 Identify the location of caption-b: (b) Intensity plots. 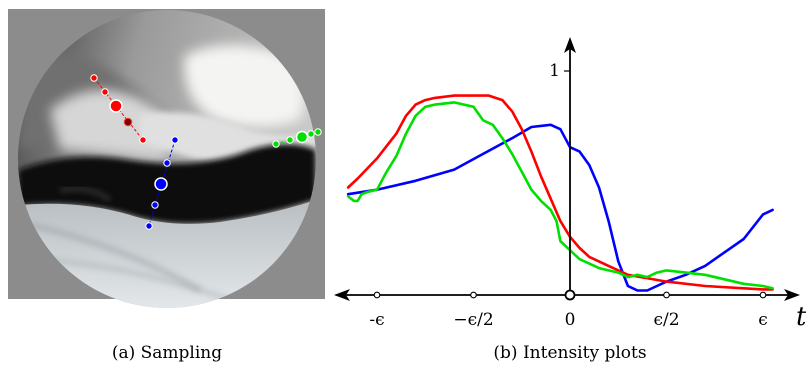
(569, 353).